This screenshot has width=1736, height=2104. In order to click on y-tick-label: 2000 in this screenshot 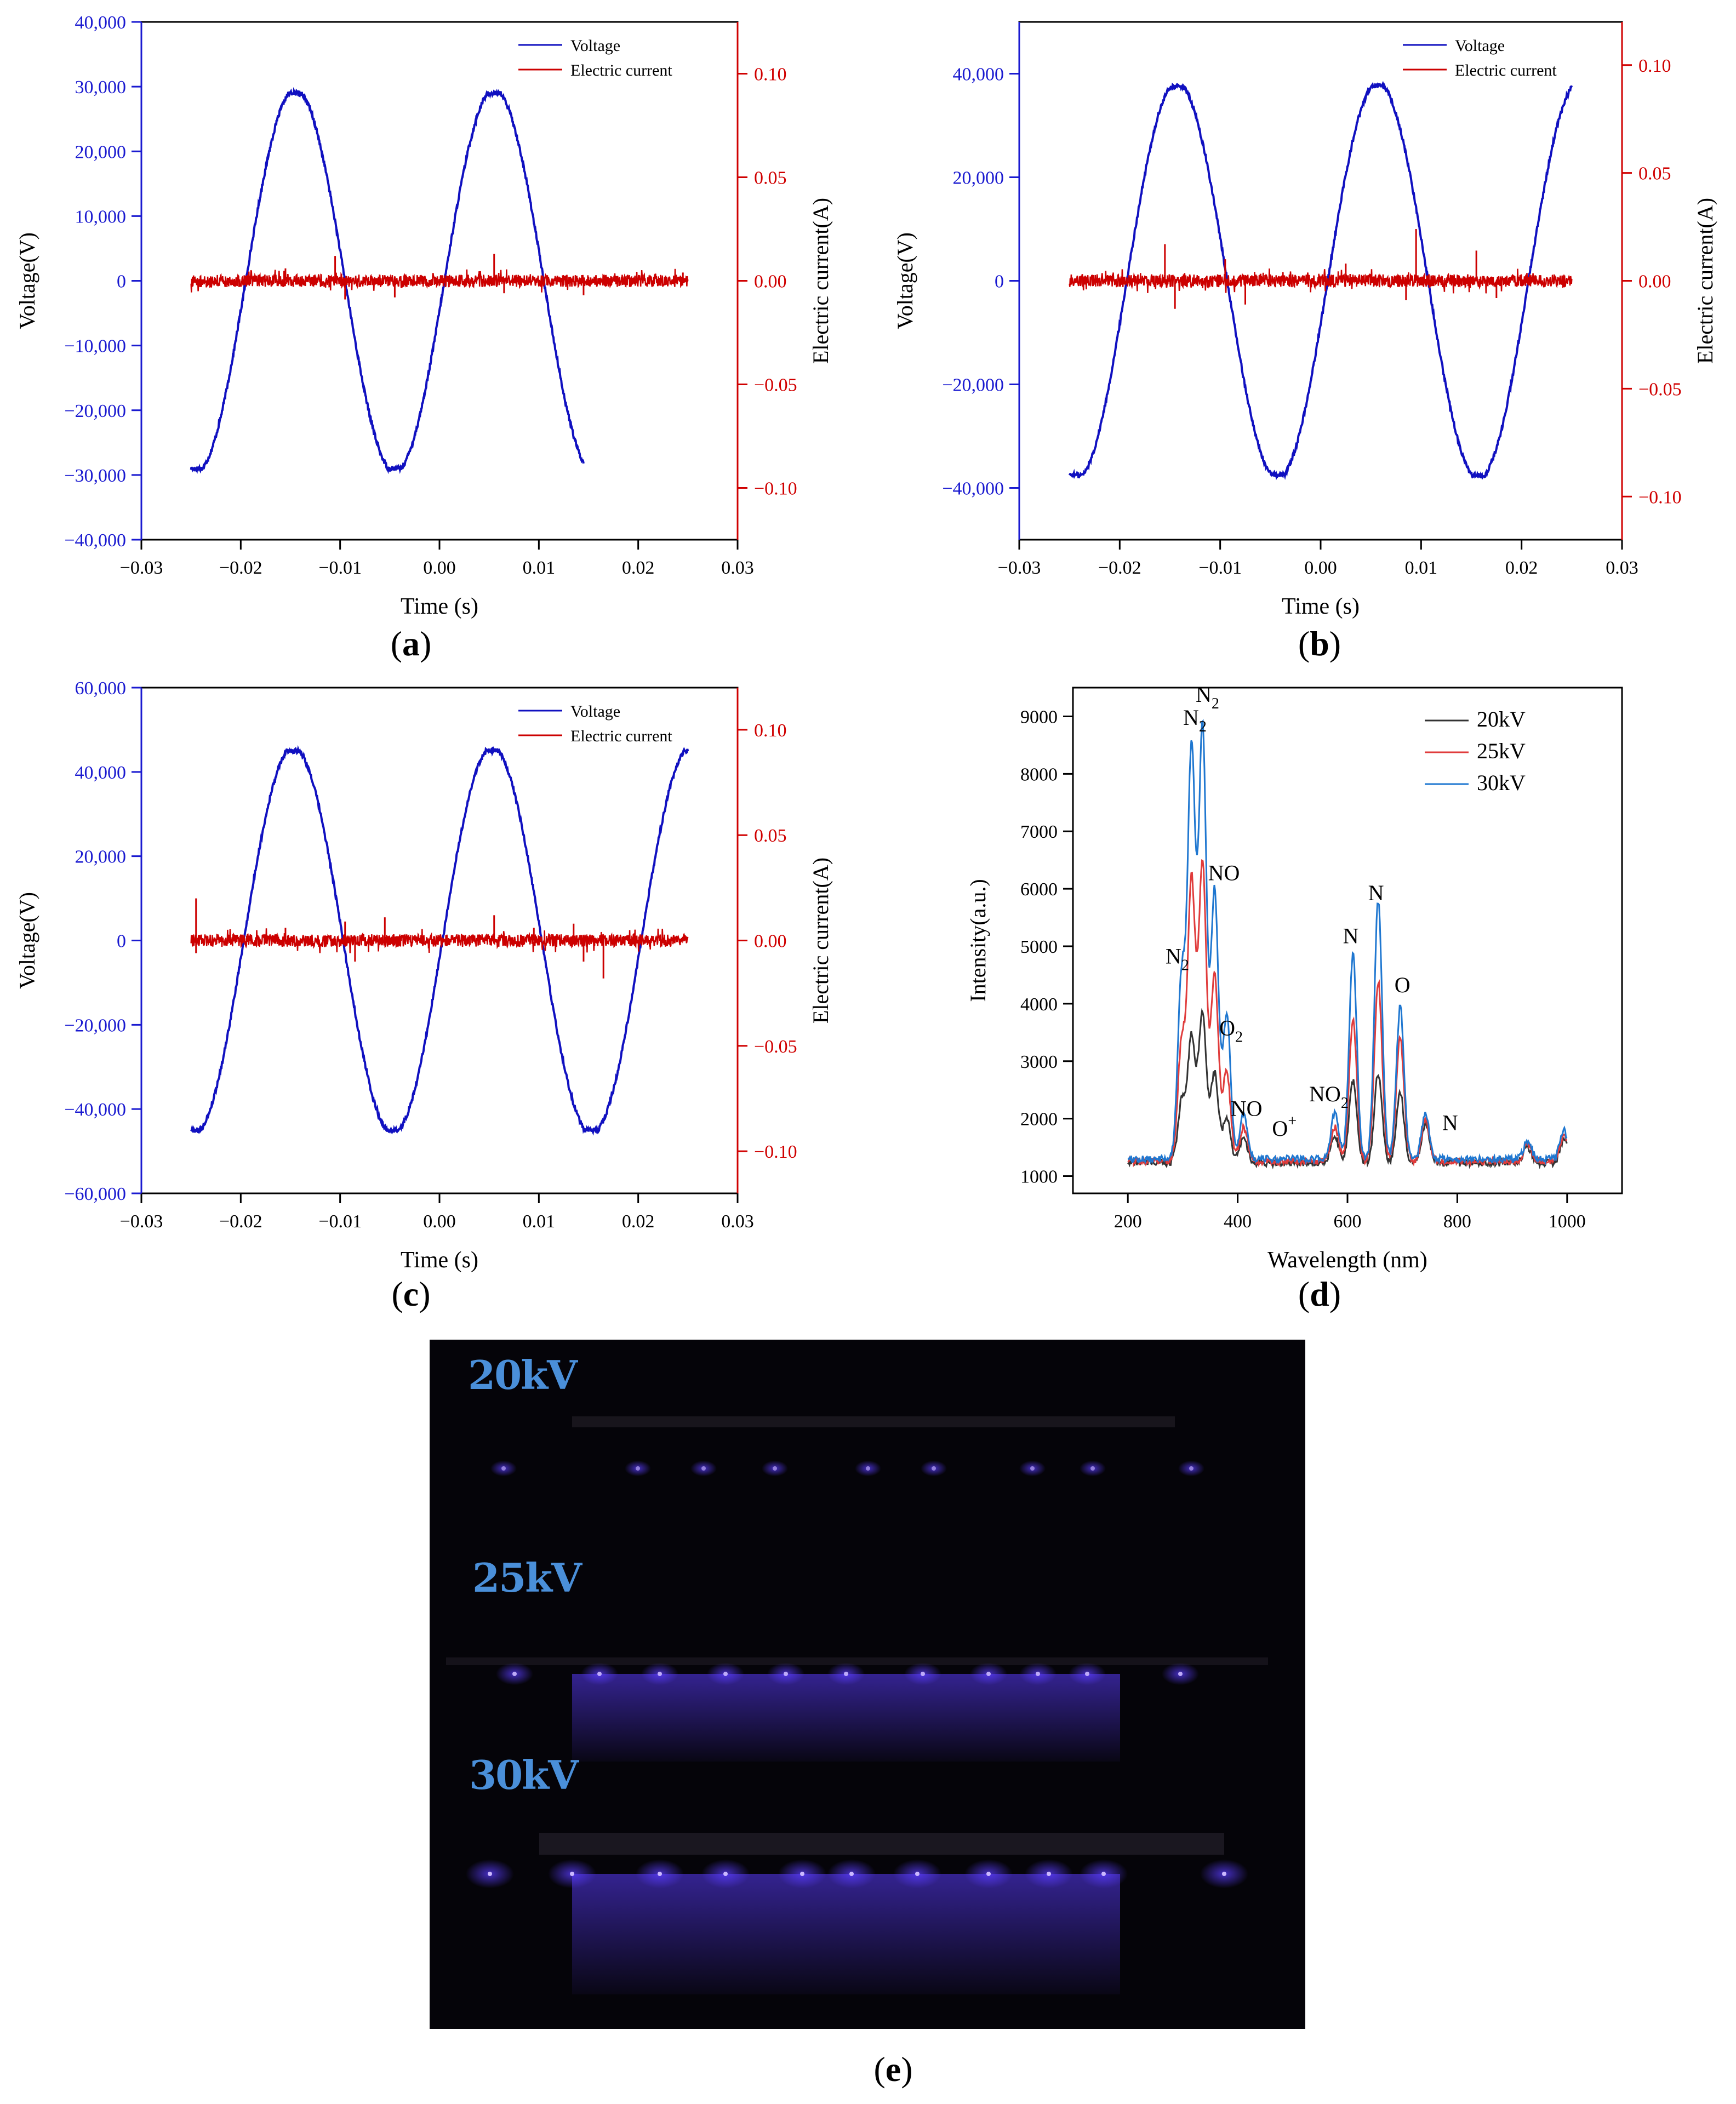, I will do `click(1039, 1120)`.